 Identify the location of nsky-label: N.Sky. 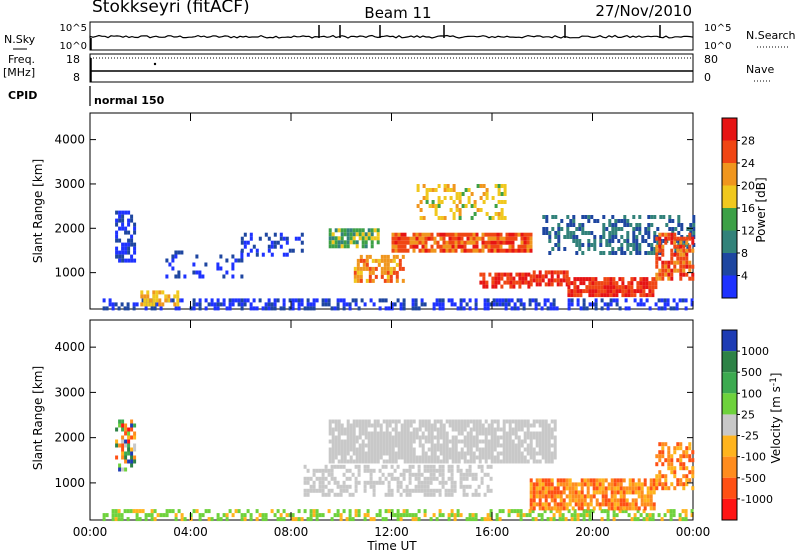
(20, 39).